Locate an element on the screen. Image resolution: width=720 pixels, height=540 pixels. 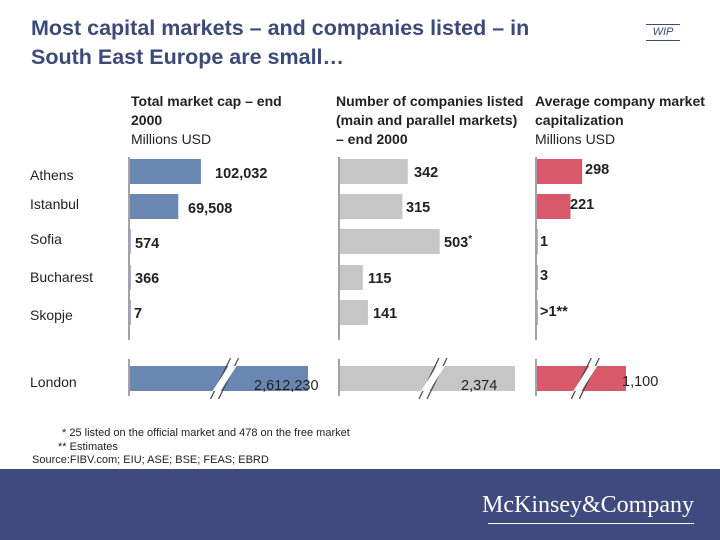
market-cap-label-skopje: 7 is located at coordinates (138, 314).